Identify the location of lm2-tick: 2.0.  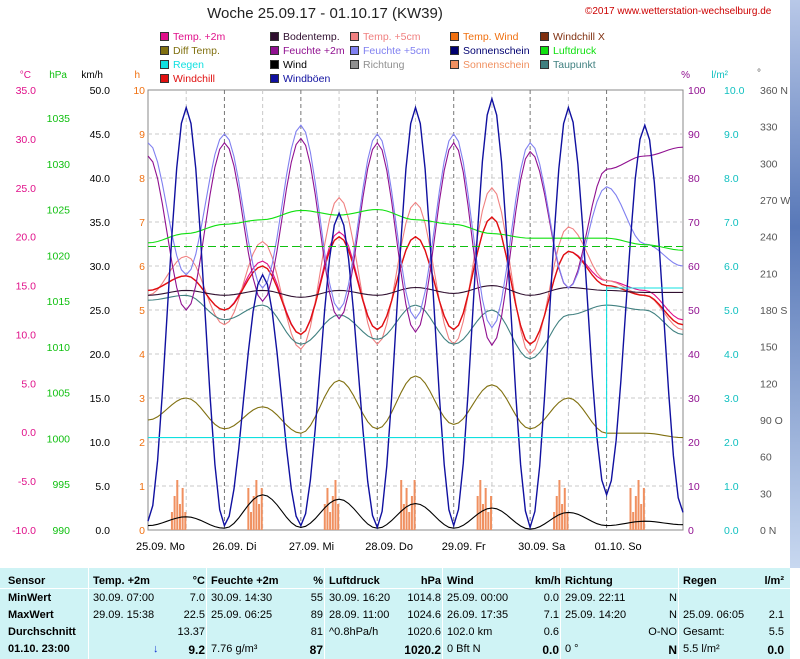
(731, 443).